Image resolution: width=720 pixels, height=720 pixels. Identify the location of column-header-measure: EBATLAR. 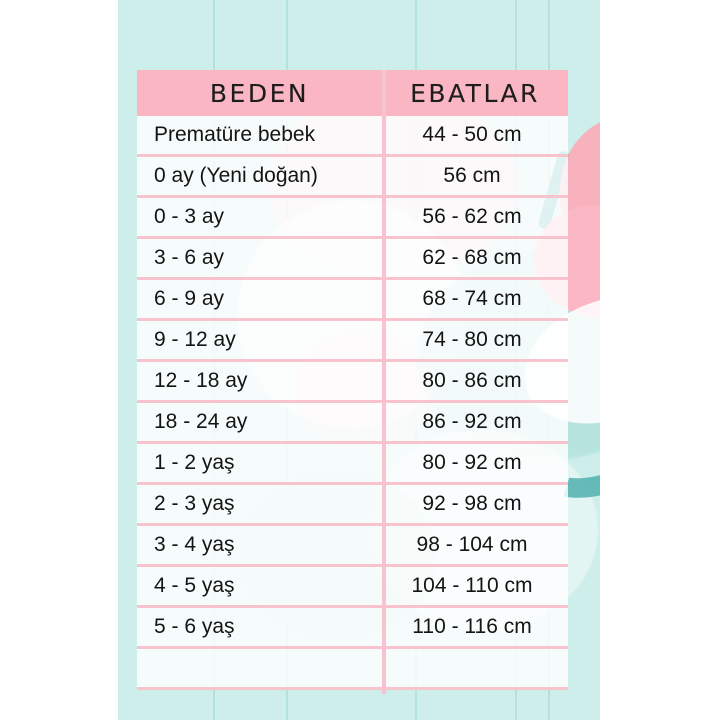
(475, 93).